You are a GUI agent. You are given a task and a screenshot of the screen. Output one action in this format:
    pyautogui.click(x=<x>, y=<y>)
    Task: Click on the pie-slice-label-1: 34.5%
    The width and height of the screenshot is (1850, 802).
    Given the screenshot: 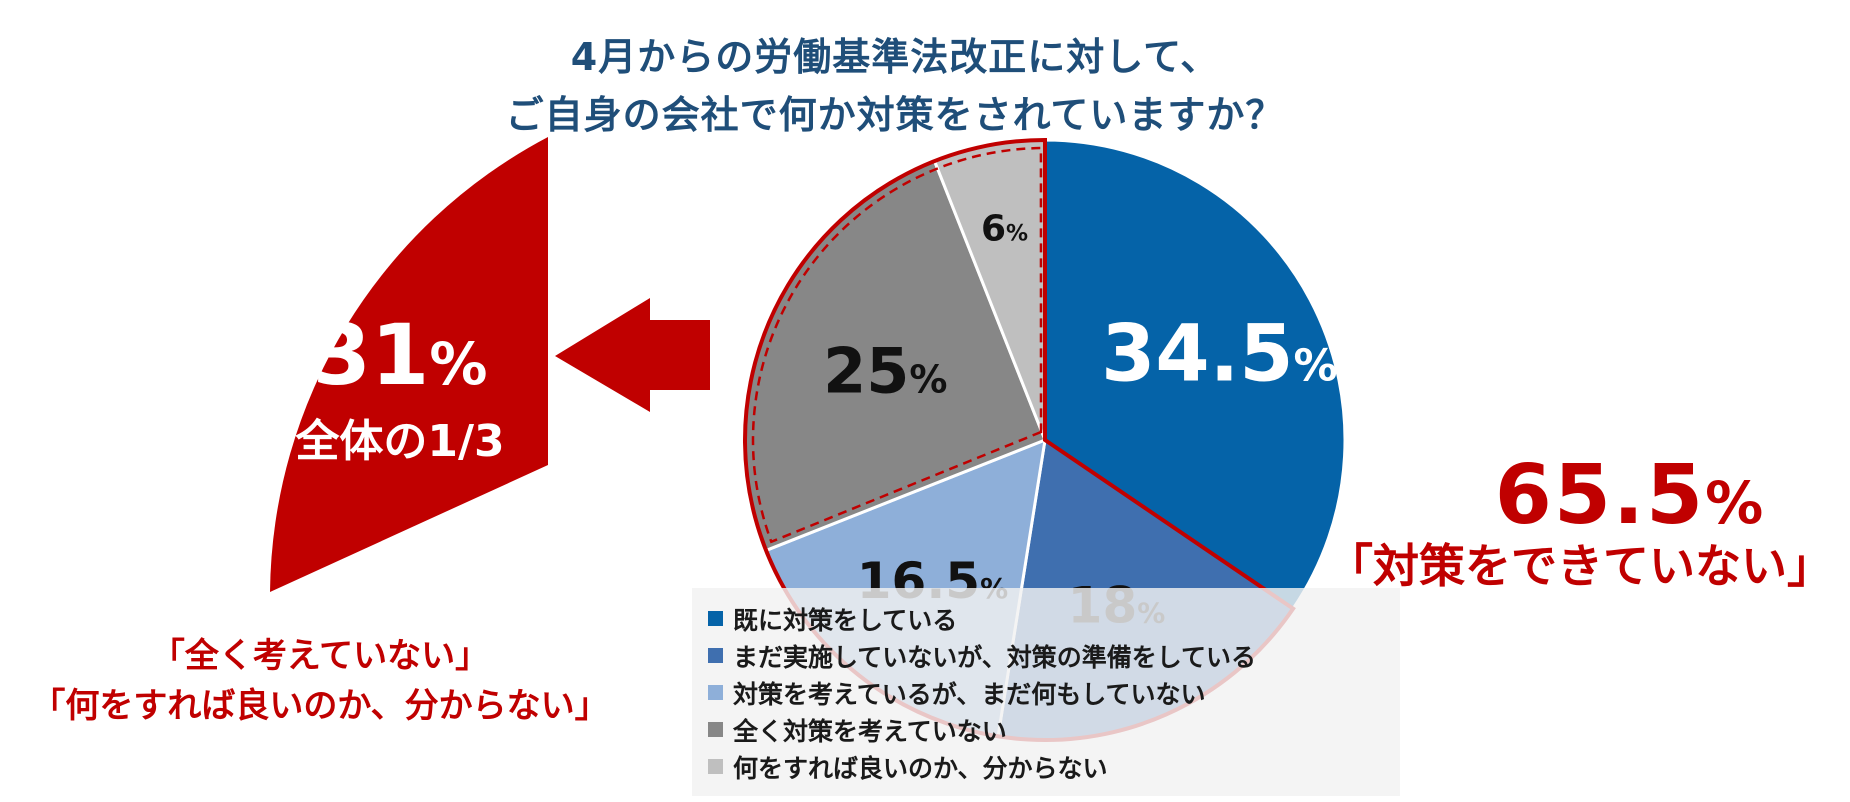 What is the action you would take?
    pyautogui.click(x=1219, y=354)
    